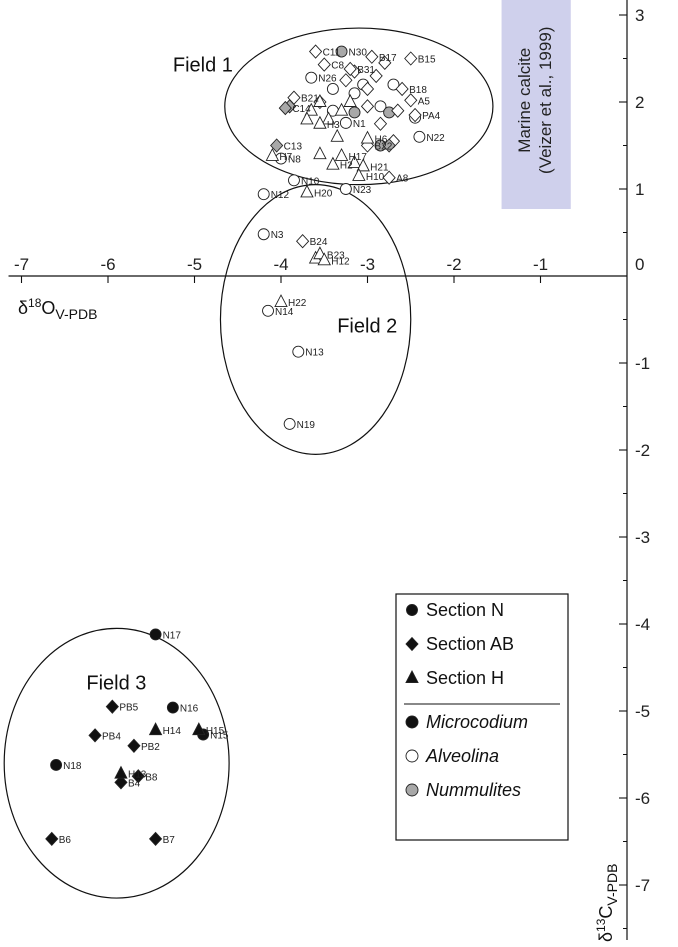 Image resolution: width=678 pixels, height=947 pixels. What do you see at coordinates (203, 66) in the screenshot?
I see `field-label: Field 1` at bounding box center [203, 66].